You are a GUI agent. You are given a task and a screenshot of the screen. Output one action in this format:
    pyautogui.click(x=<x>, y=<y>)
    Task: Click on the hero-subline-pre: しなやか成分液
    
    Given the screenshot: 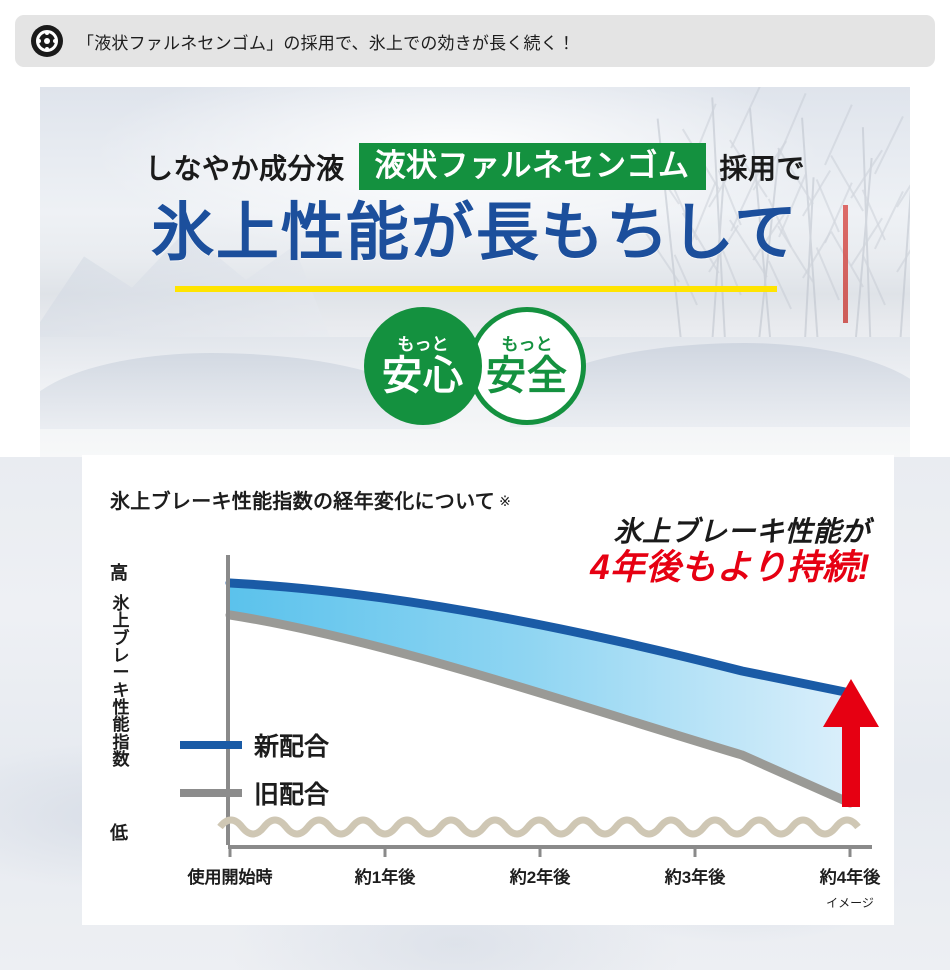 What is the action you would take?
    pyautogui.click(x=244, y=168)
    